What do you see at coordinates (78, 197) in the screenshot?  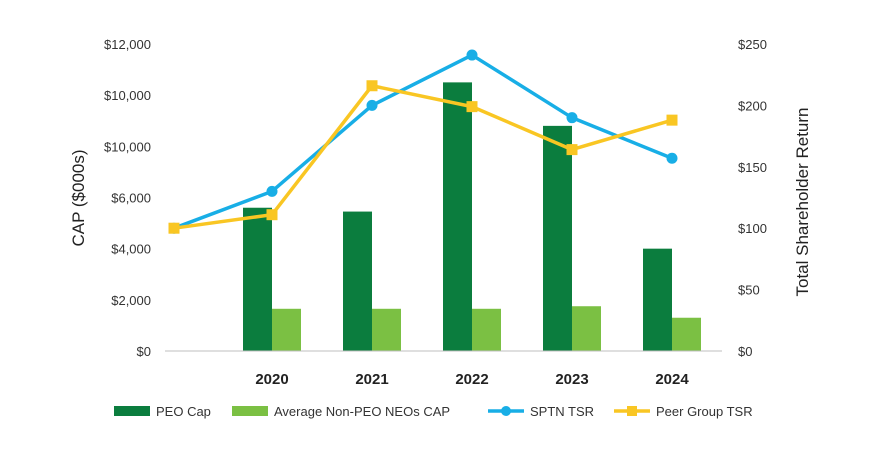 I see `y-axis-title: CAP ($000s)` at bounding box center [78, 197].